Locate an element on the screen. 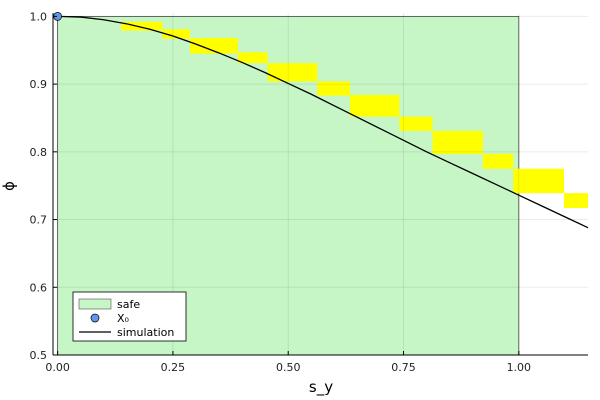 Image resolution: width=600 pixels, height=400 pixels. legend-swatch-x0 is located at coordinates (95, 318).